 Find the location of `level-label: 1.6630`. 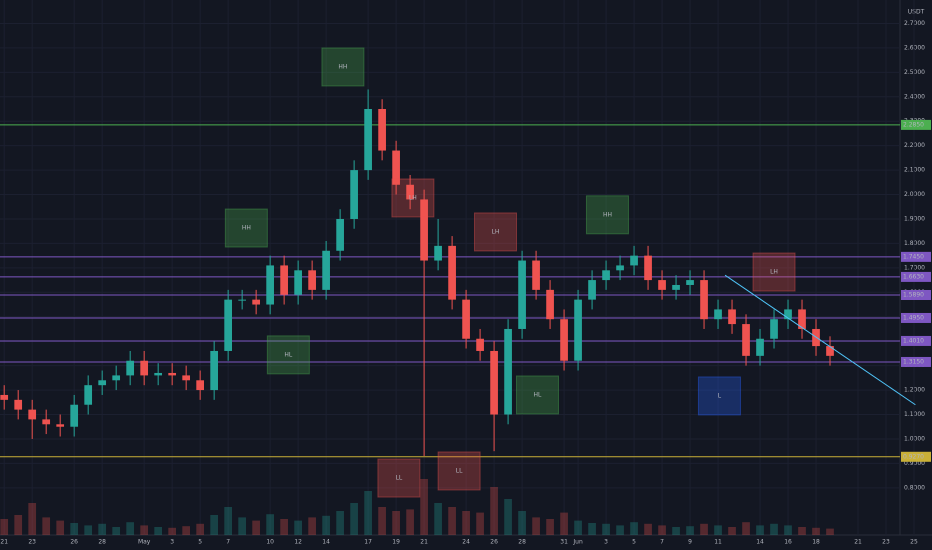

level-label: 1.6630 is located at coordinates (913, 276).